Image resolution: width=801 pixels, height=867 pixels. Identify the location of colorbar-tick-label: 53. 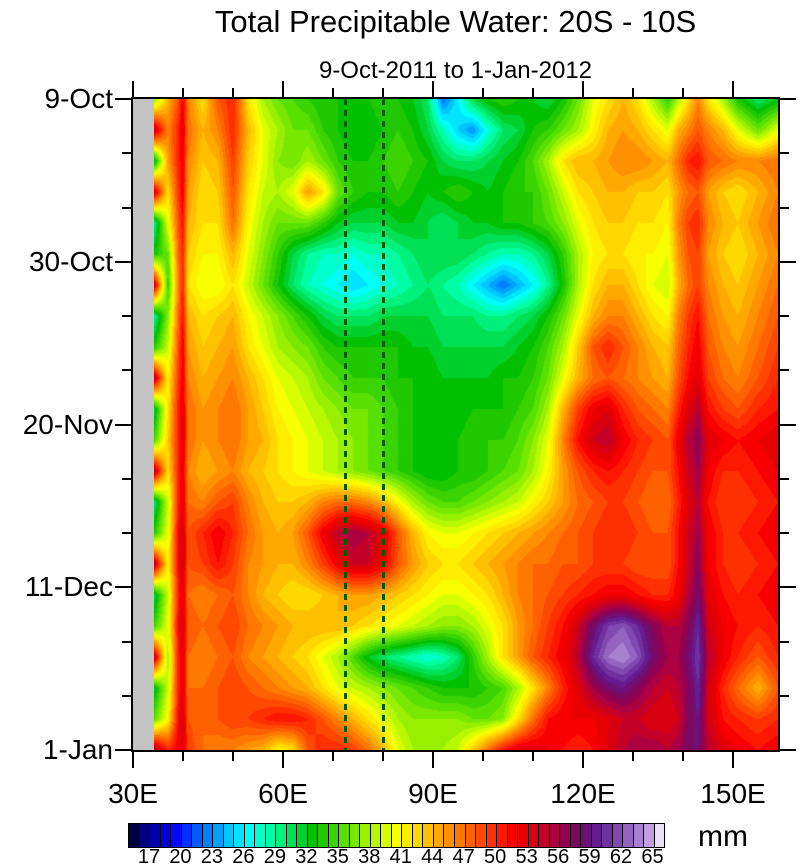
(526, 856).